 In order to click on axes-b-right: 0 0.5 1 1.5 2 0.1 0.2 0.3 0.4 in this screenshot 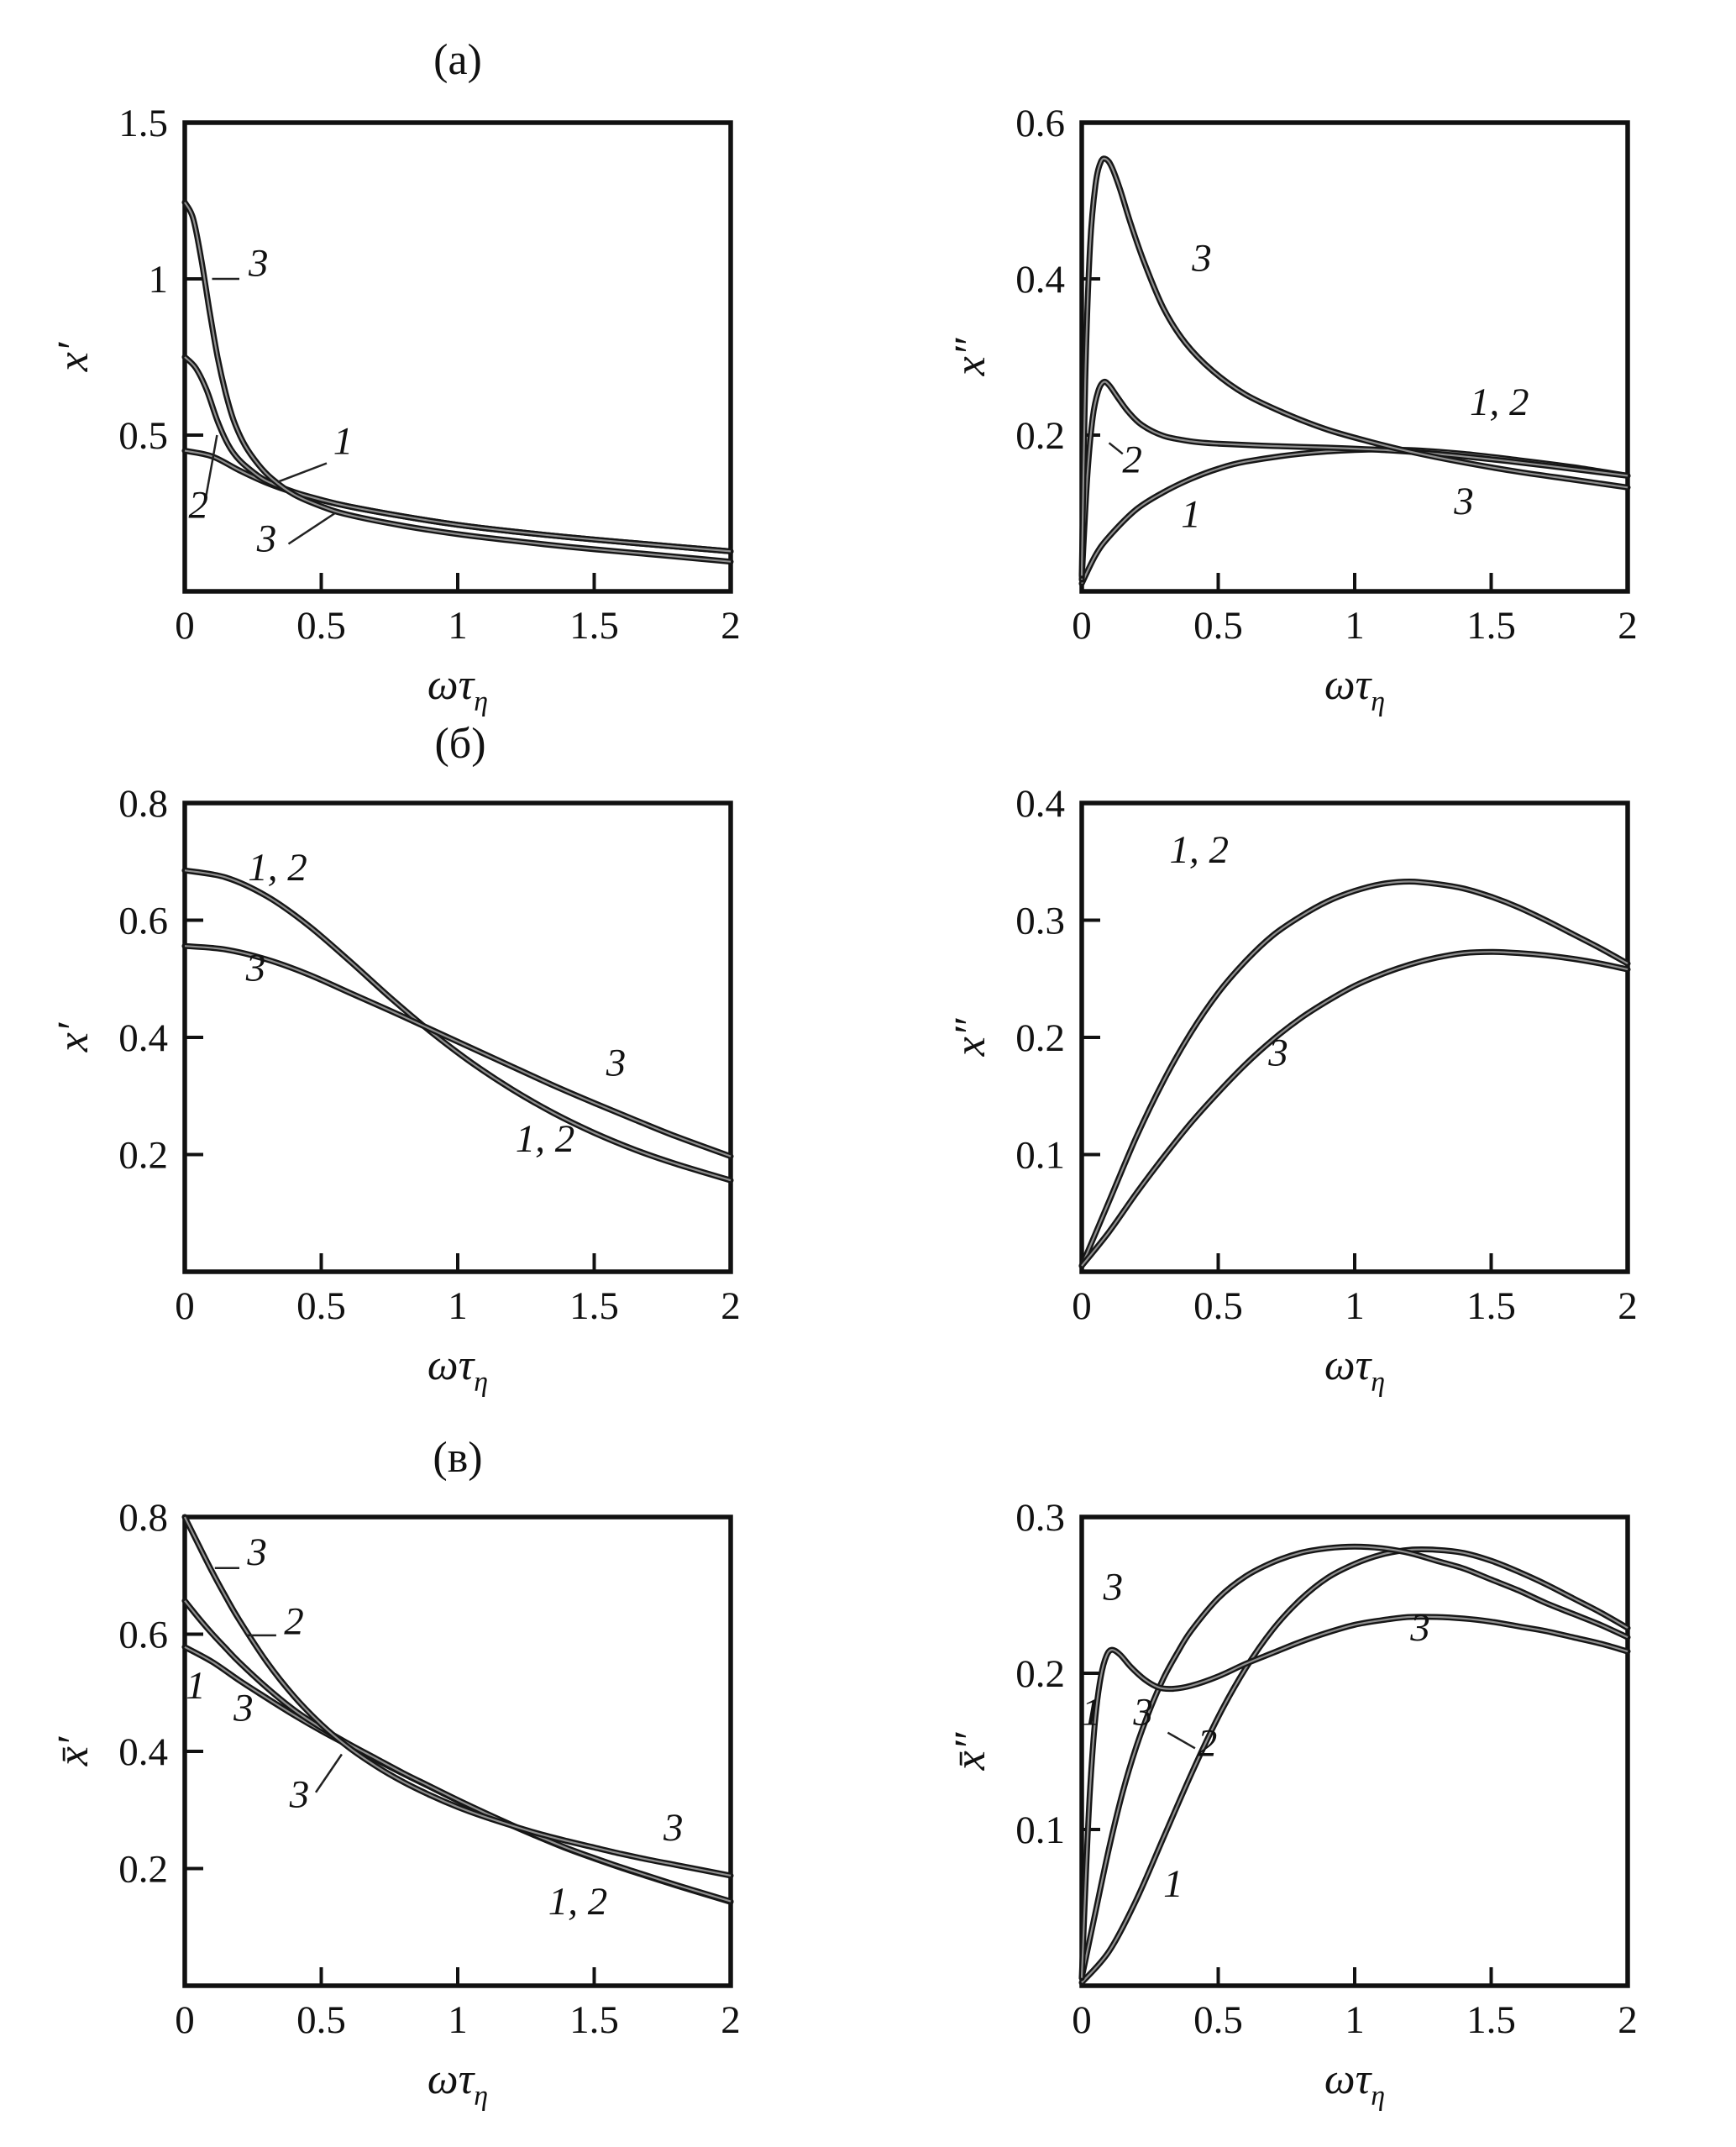, I will do `click(1326, 1055)`.